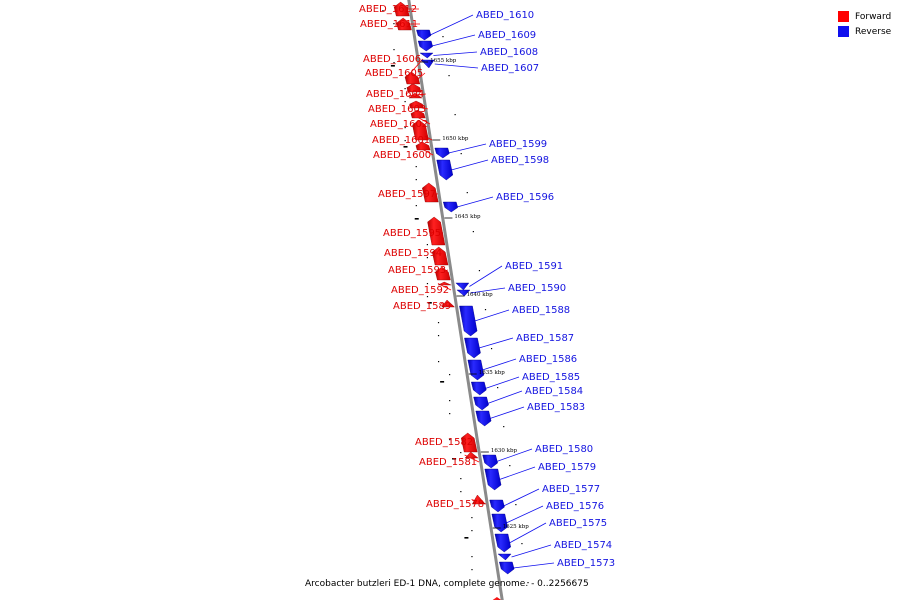 The image size is (900, 600). I want to click on gene-label-abed-1582: ABED_1582, so click(444, 442).